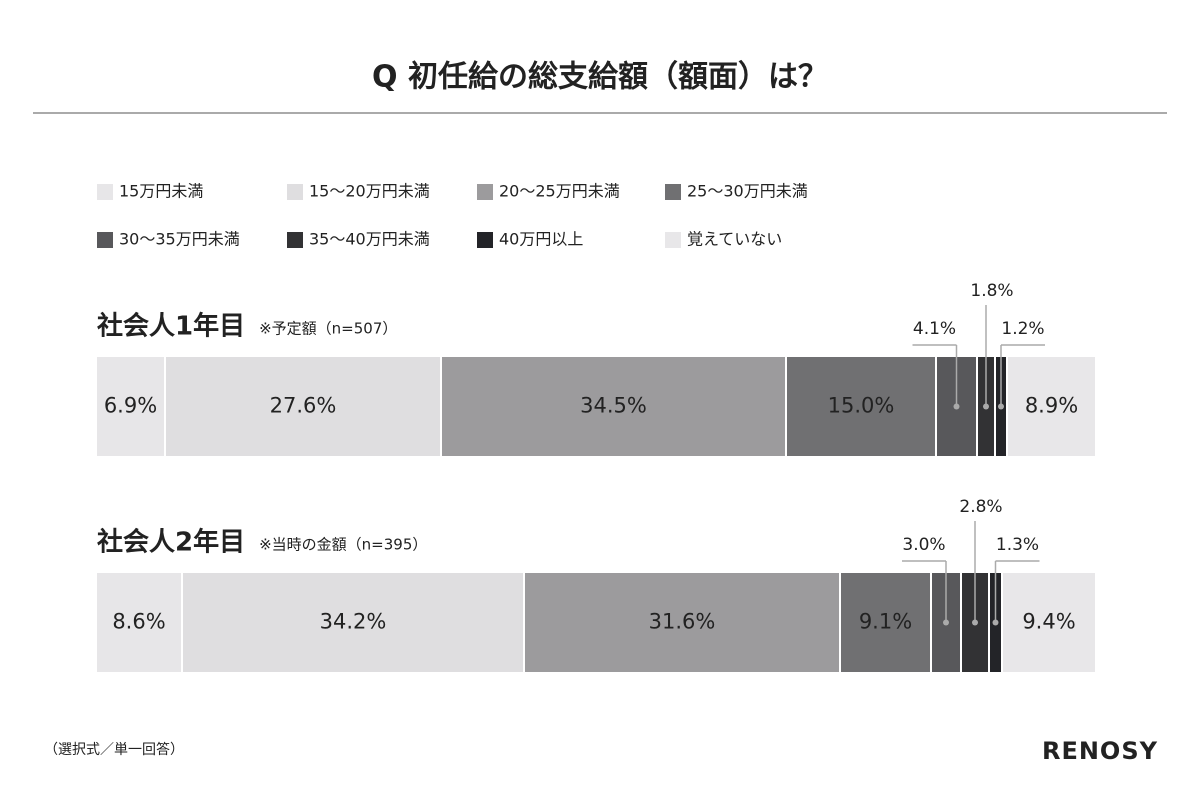 This screenshot has width=1200, height=800. What do you see at coordinates (1100, 751) in the screenshot?
I see `logo: RENOSY` at bounding box center [1100, 751].